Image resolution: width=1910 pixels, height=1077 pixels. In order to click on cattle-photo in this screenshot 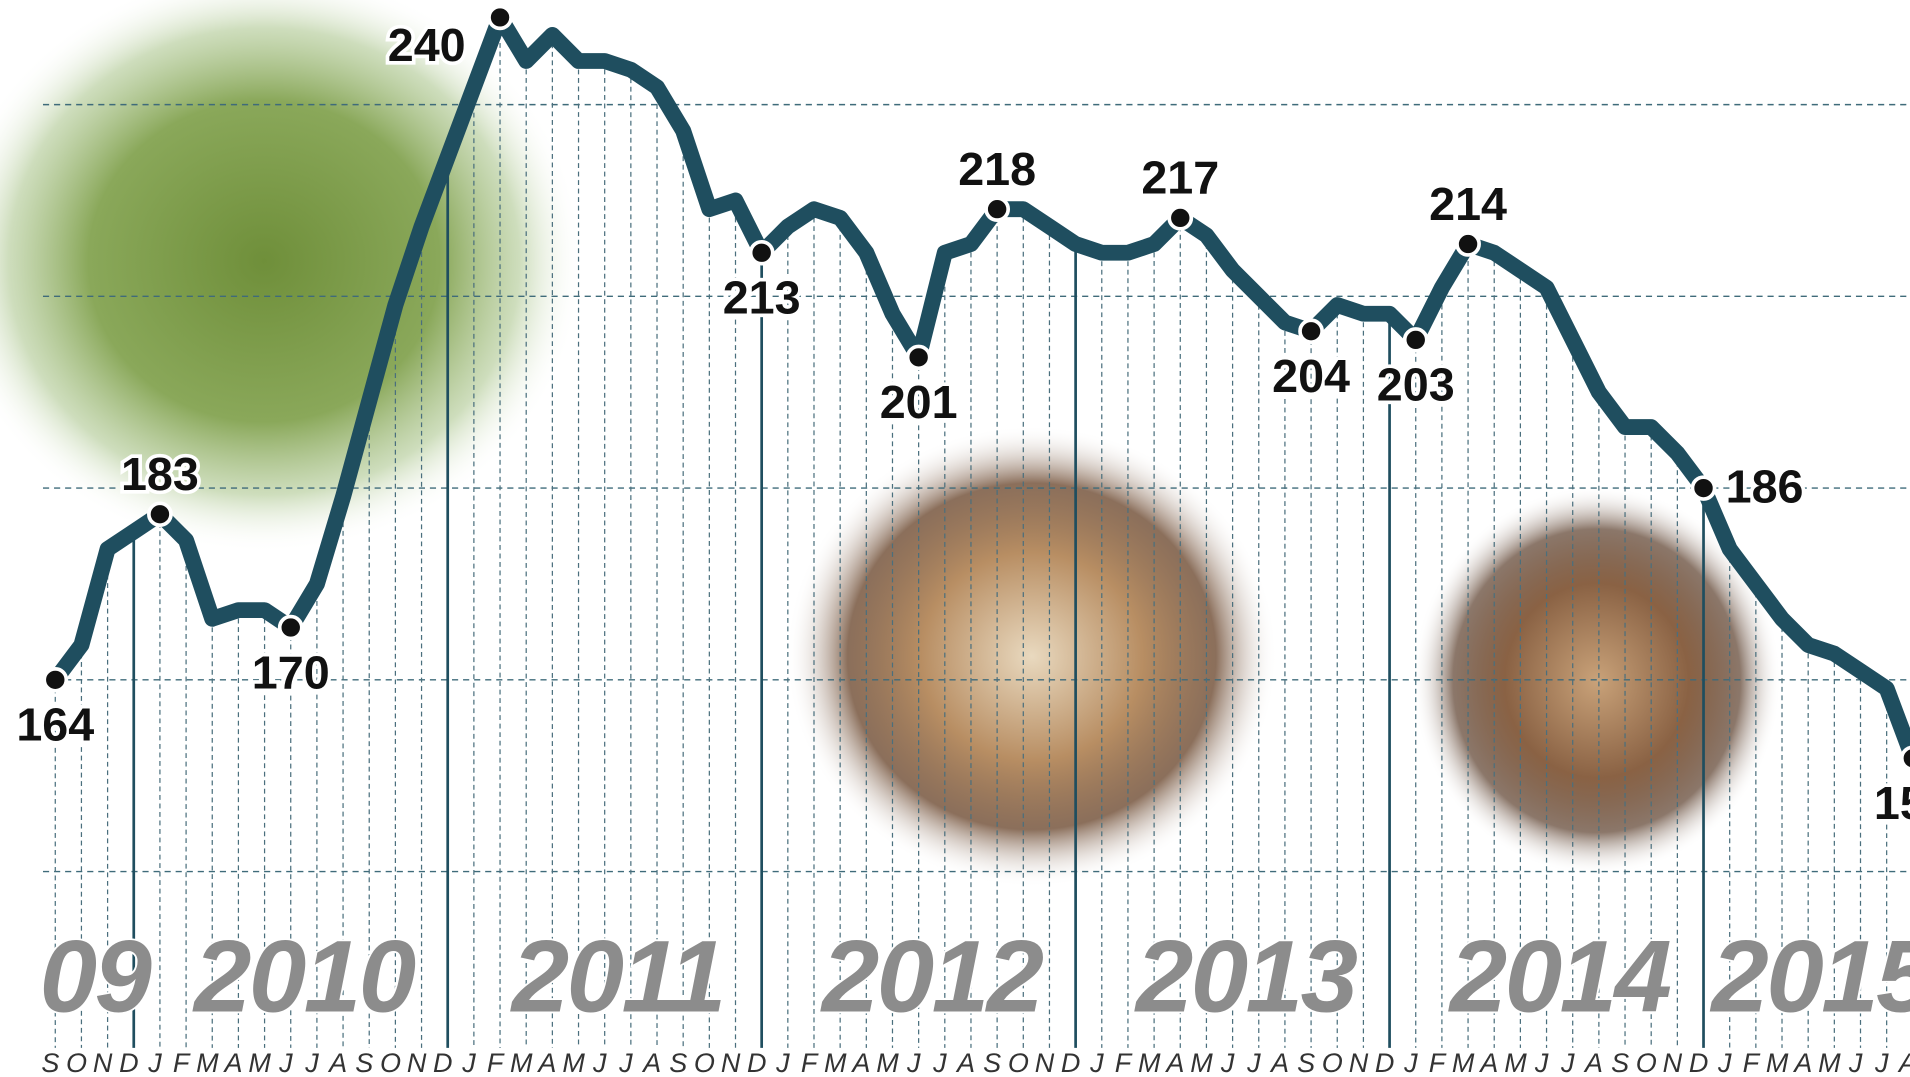, I will do `click(1032, 656)`.